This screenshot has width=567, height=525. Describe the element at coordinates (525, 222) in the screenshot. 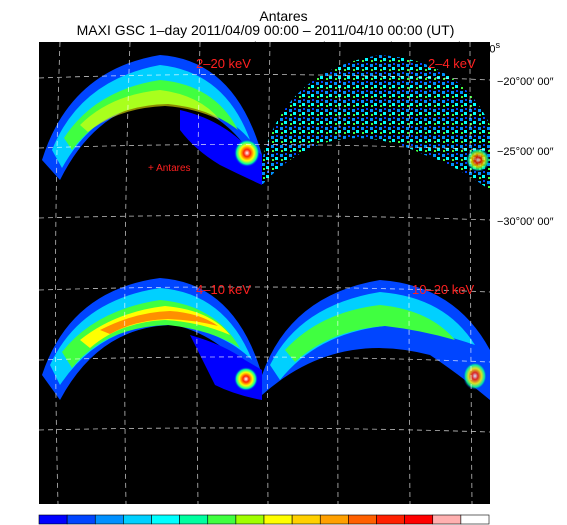

I see `dec-tick-label: −30°00′ 00″` at that location.